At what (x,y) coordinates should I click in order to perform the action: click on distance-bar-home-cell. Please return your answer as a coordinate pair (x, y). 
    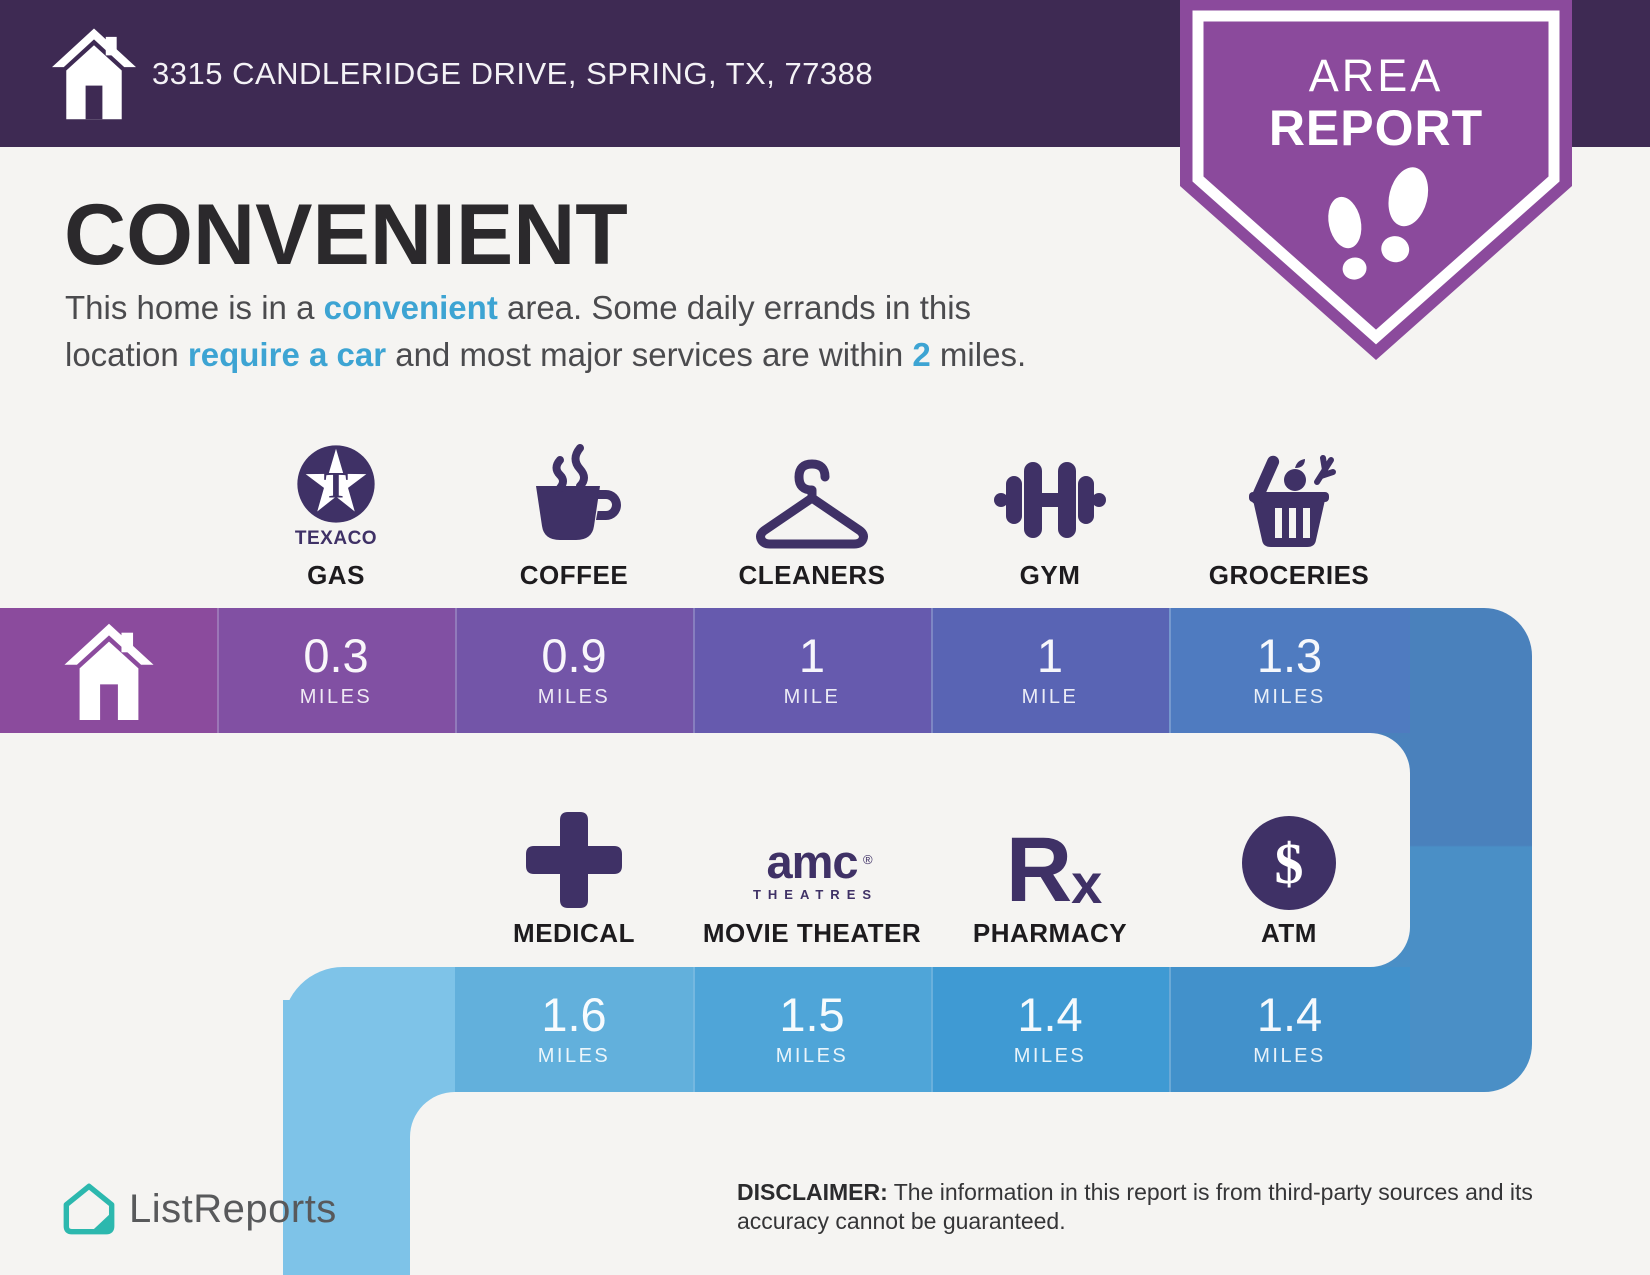
    Looking at the image, I should click on (108, 670).